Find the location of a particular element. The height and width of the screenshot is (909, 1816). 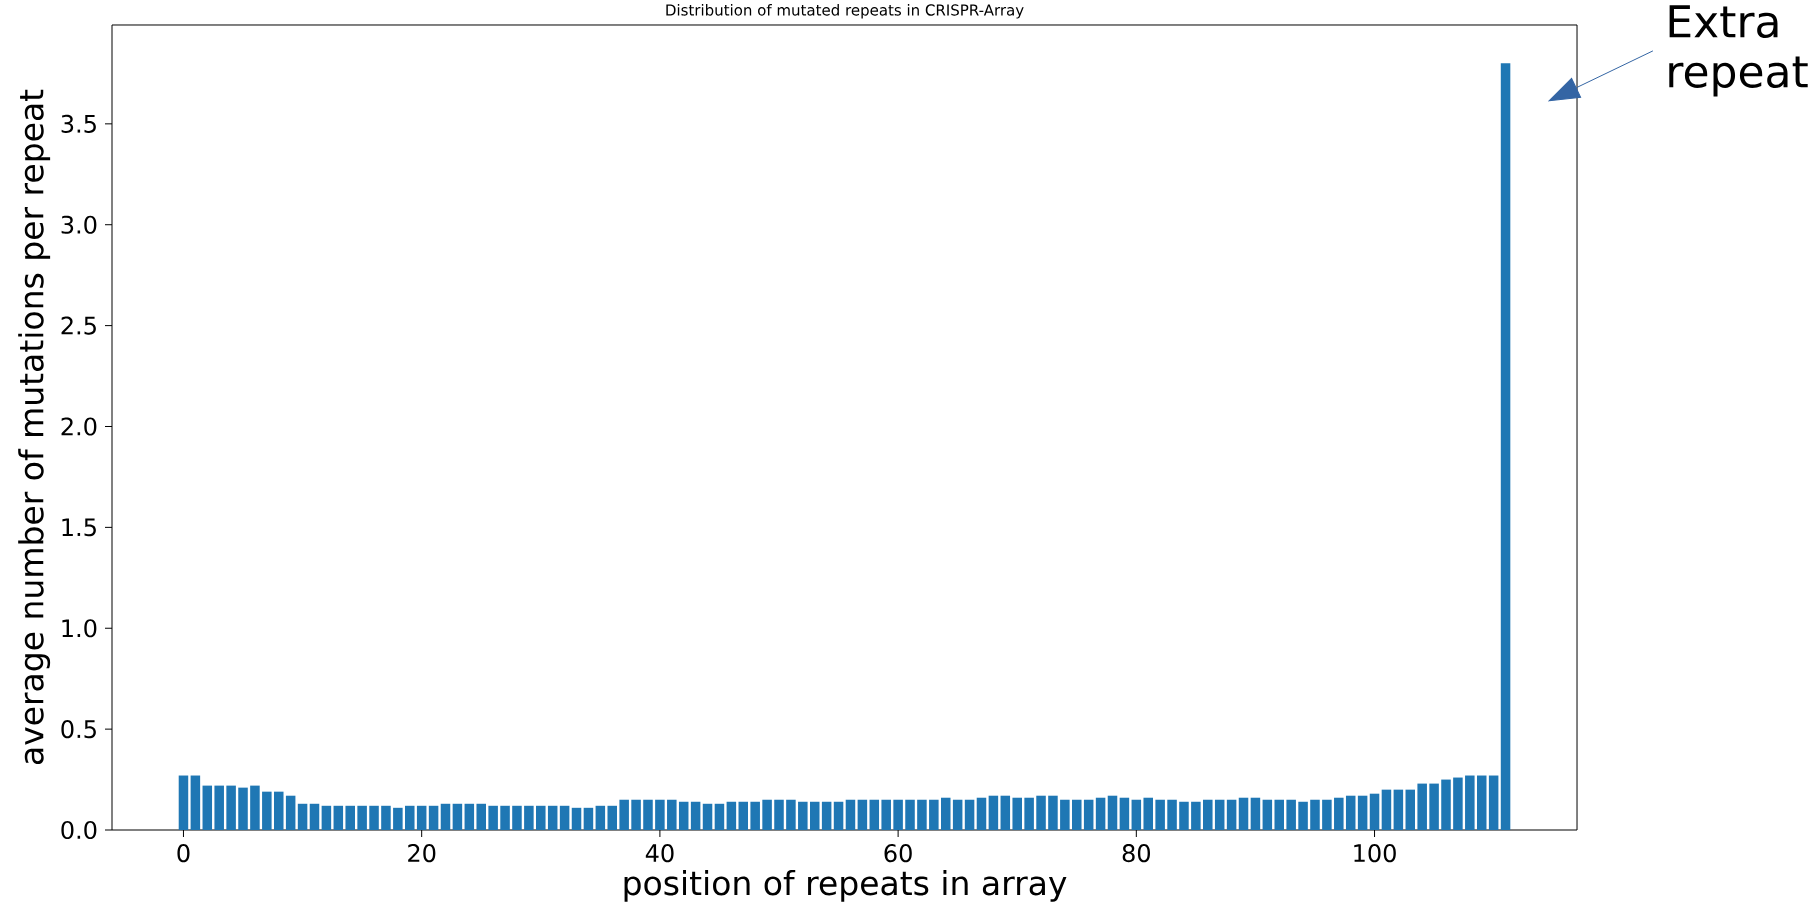

y-tick-label: 3.5 is located at coordinates (78, 123).